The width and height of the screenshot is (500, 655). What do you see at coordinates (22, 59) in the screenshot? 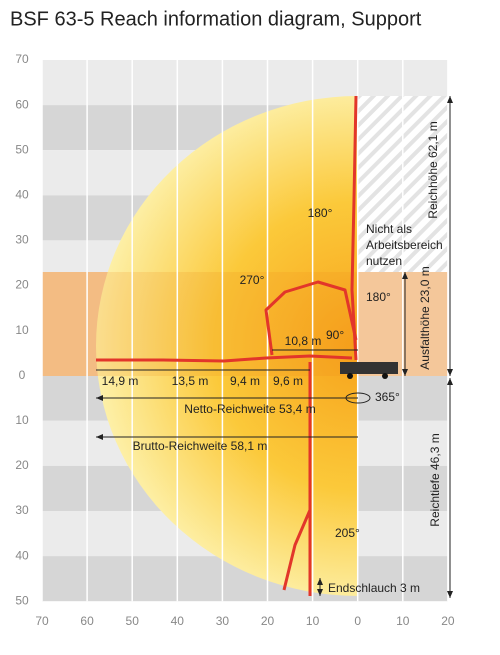
I see `y-tick-label: 70` at bounding box center [22, 59].